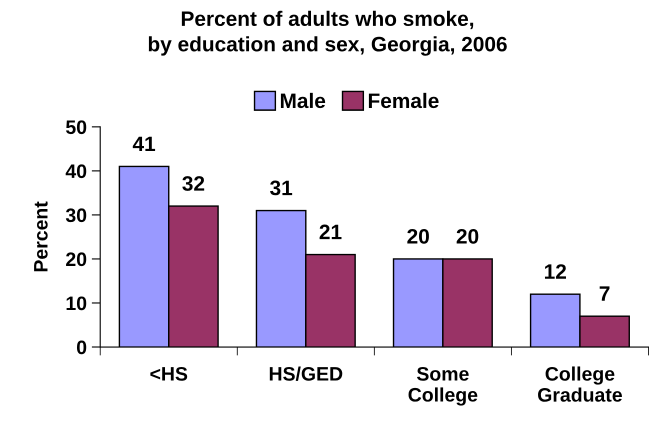 The image size is (655, 430). What do you see at coordinates (144, 144) in the screenshot?
I see `data-label: 41` at bounding box center [144, 144].